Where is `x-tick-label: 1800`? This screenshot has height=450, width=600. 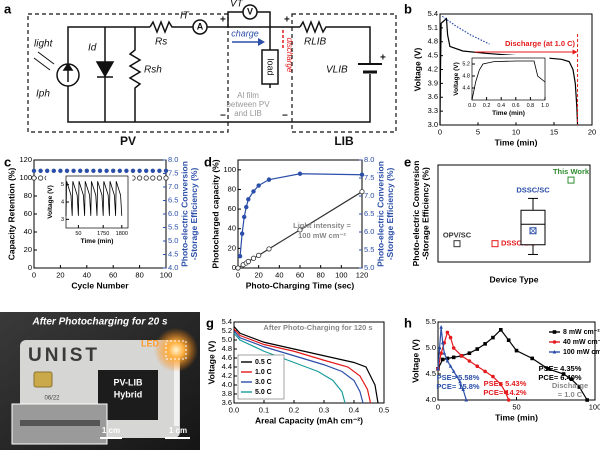
x-tick-label: 1800 is located at coordinates (122, 234).